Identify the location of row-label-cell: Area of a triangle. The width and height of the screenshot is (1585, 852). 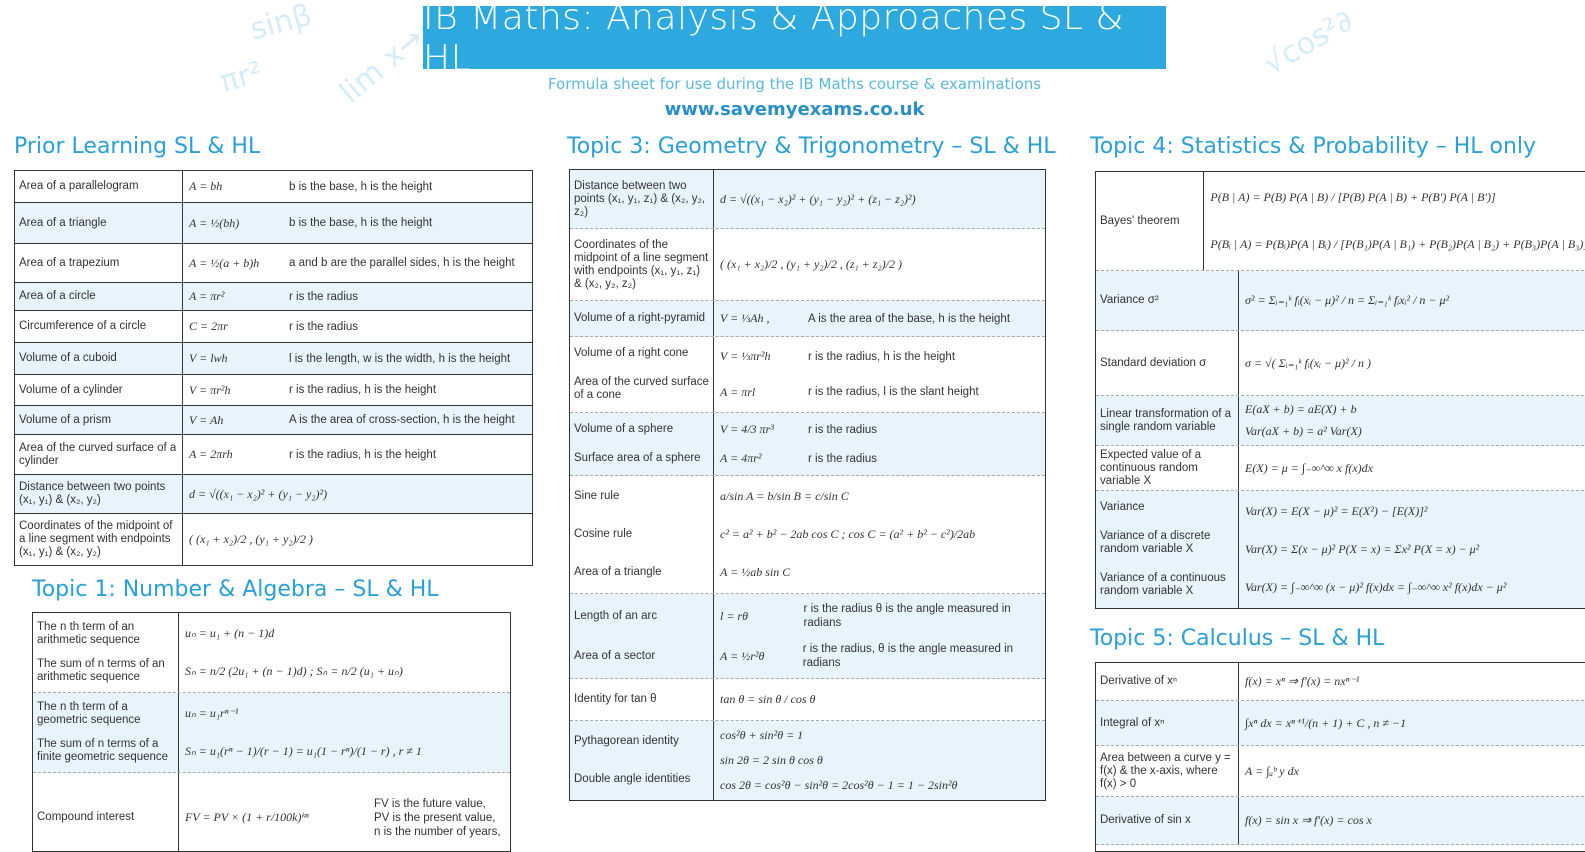
(99, 223).